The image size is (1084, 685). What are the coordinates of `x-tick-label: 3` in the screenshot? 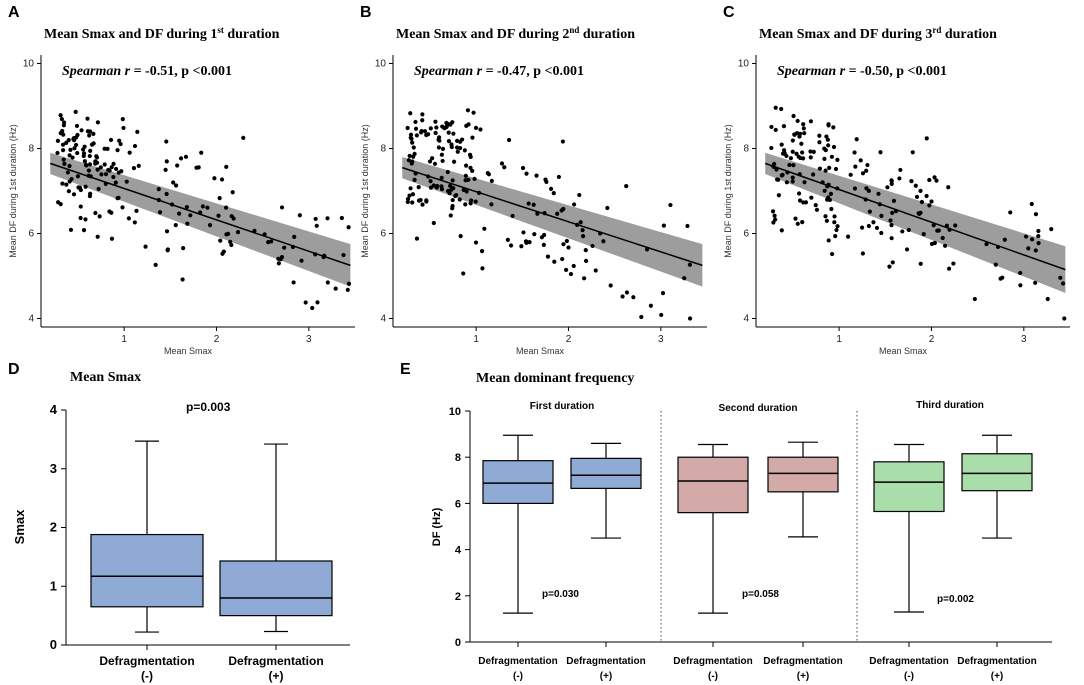 It's located at (309, 339).